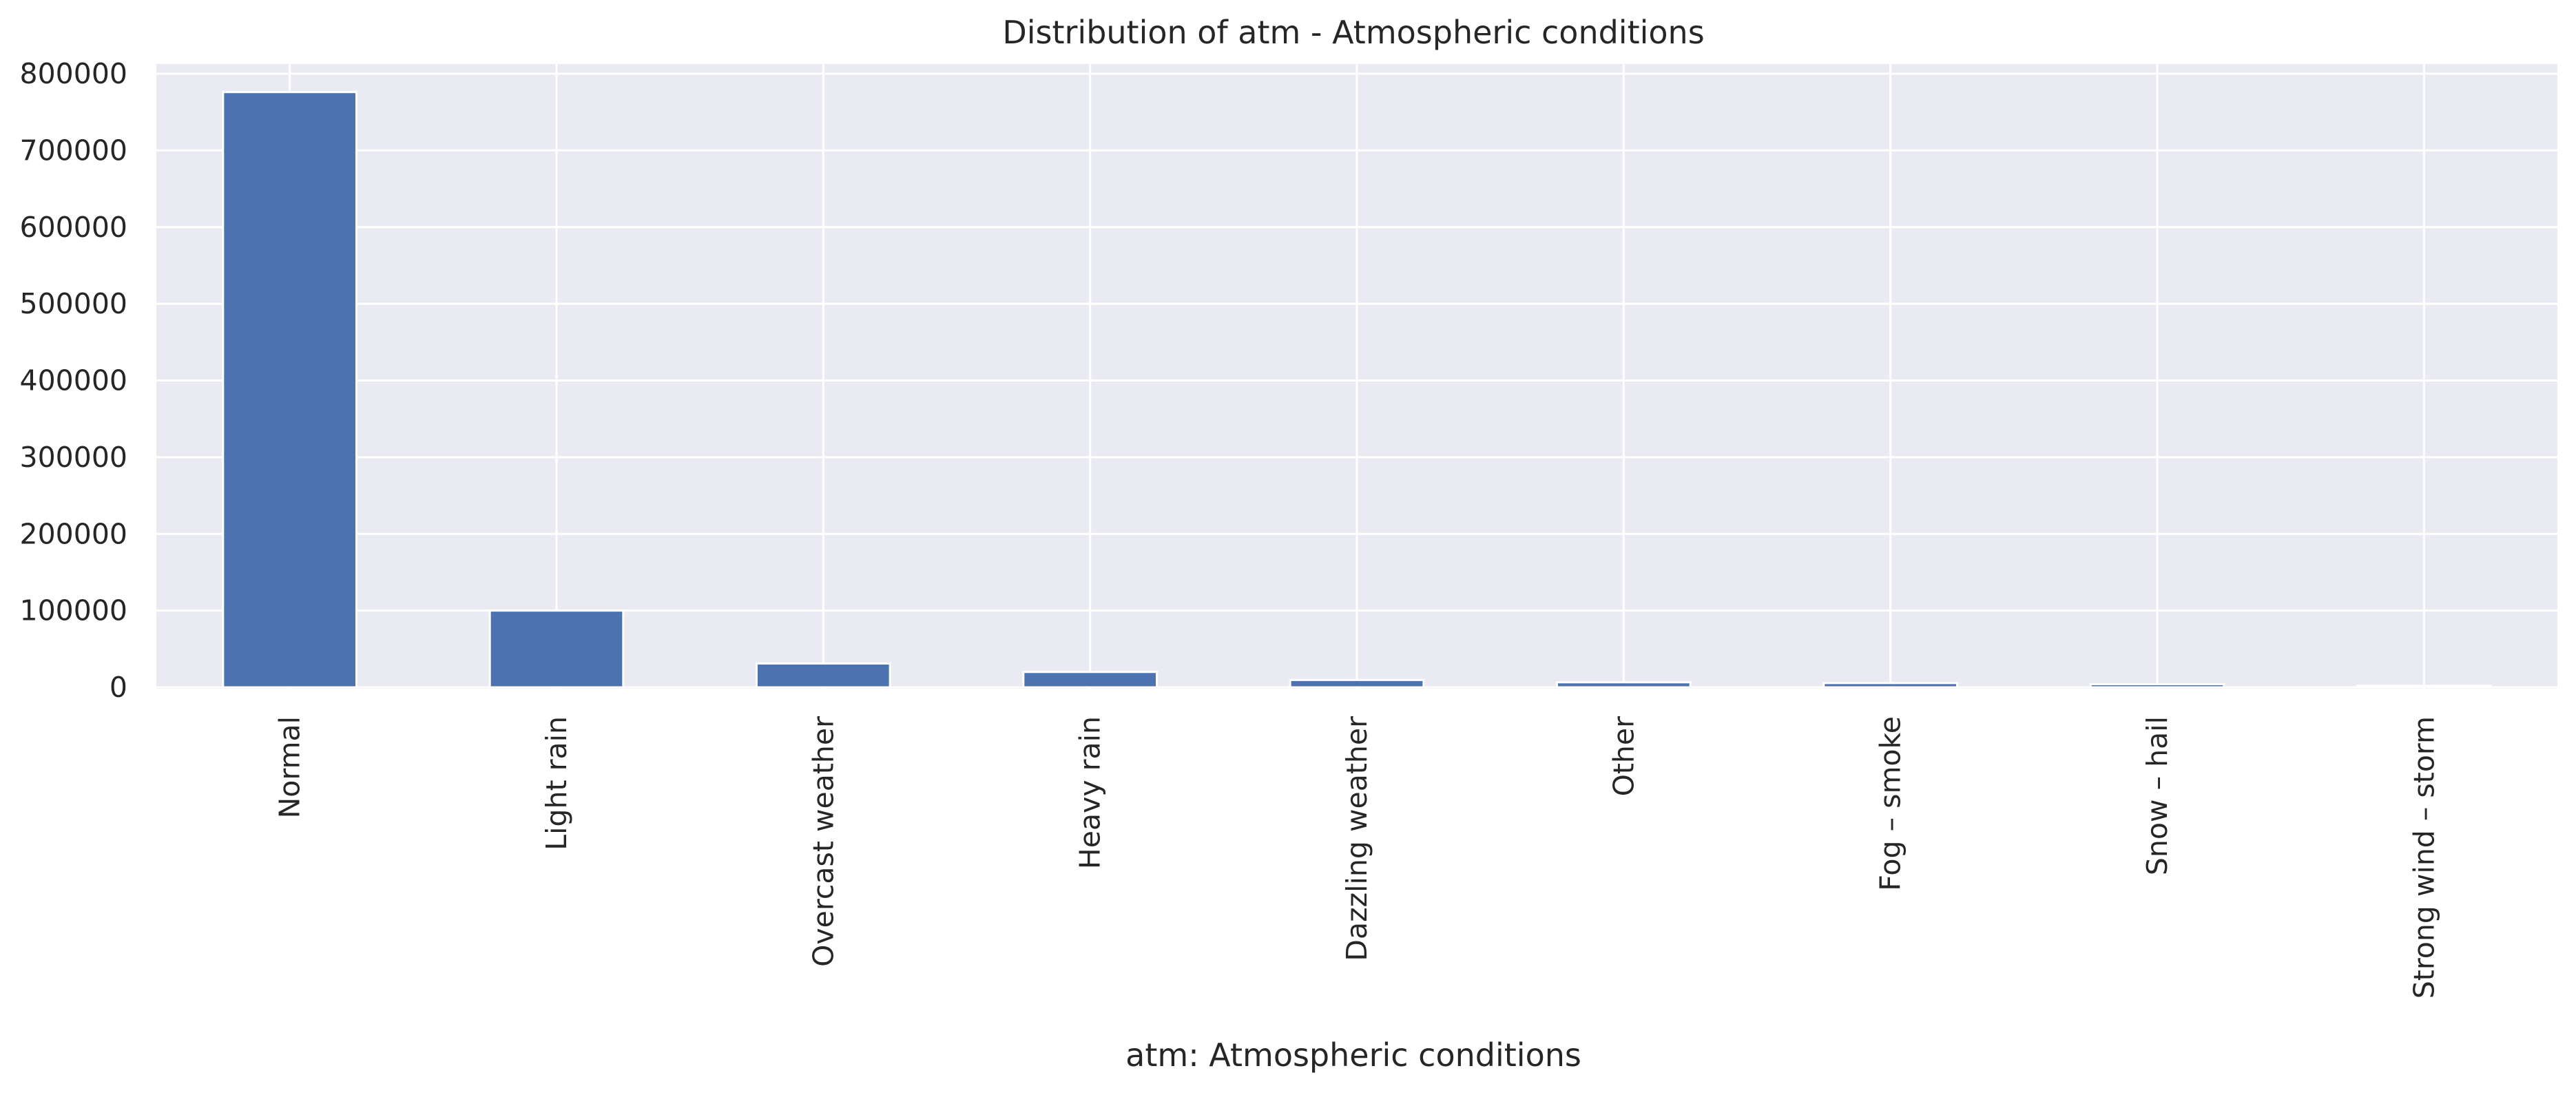 The image size is (2576, 1095). Describe the element at coordinates (1356, 838) in the screenshot. I see `x-tick-label: Dazzling weather` at that location.